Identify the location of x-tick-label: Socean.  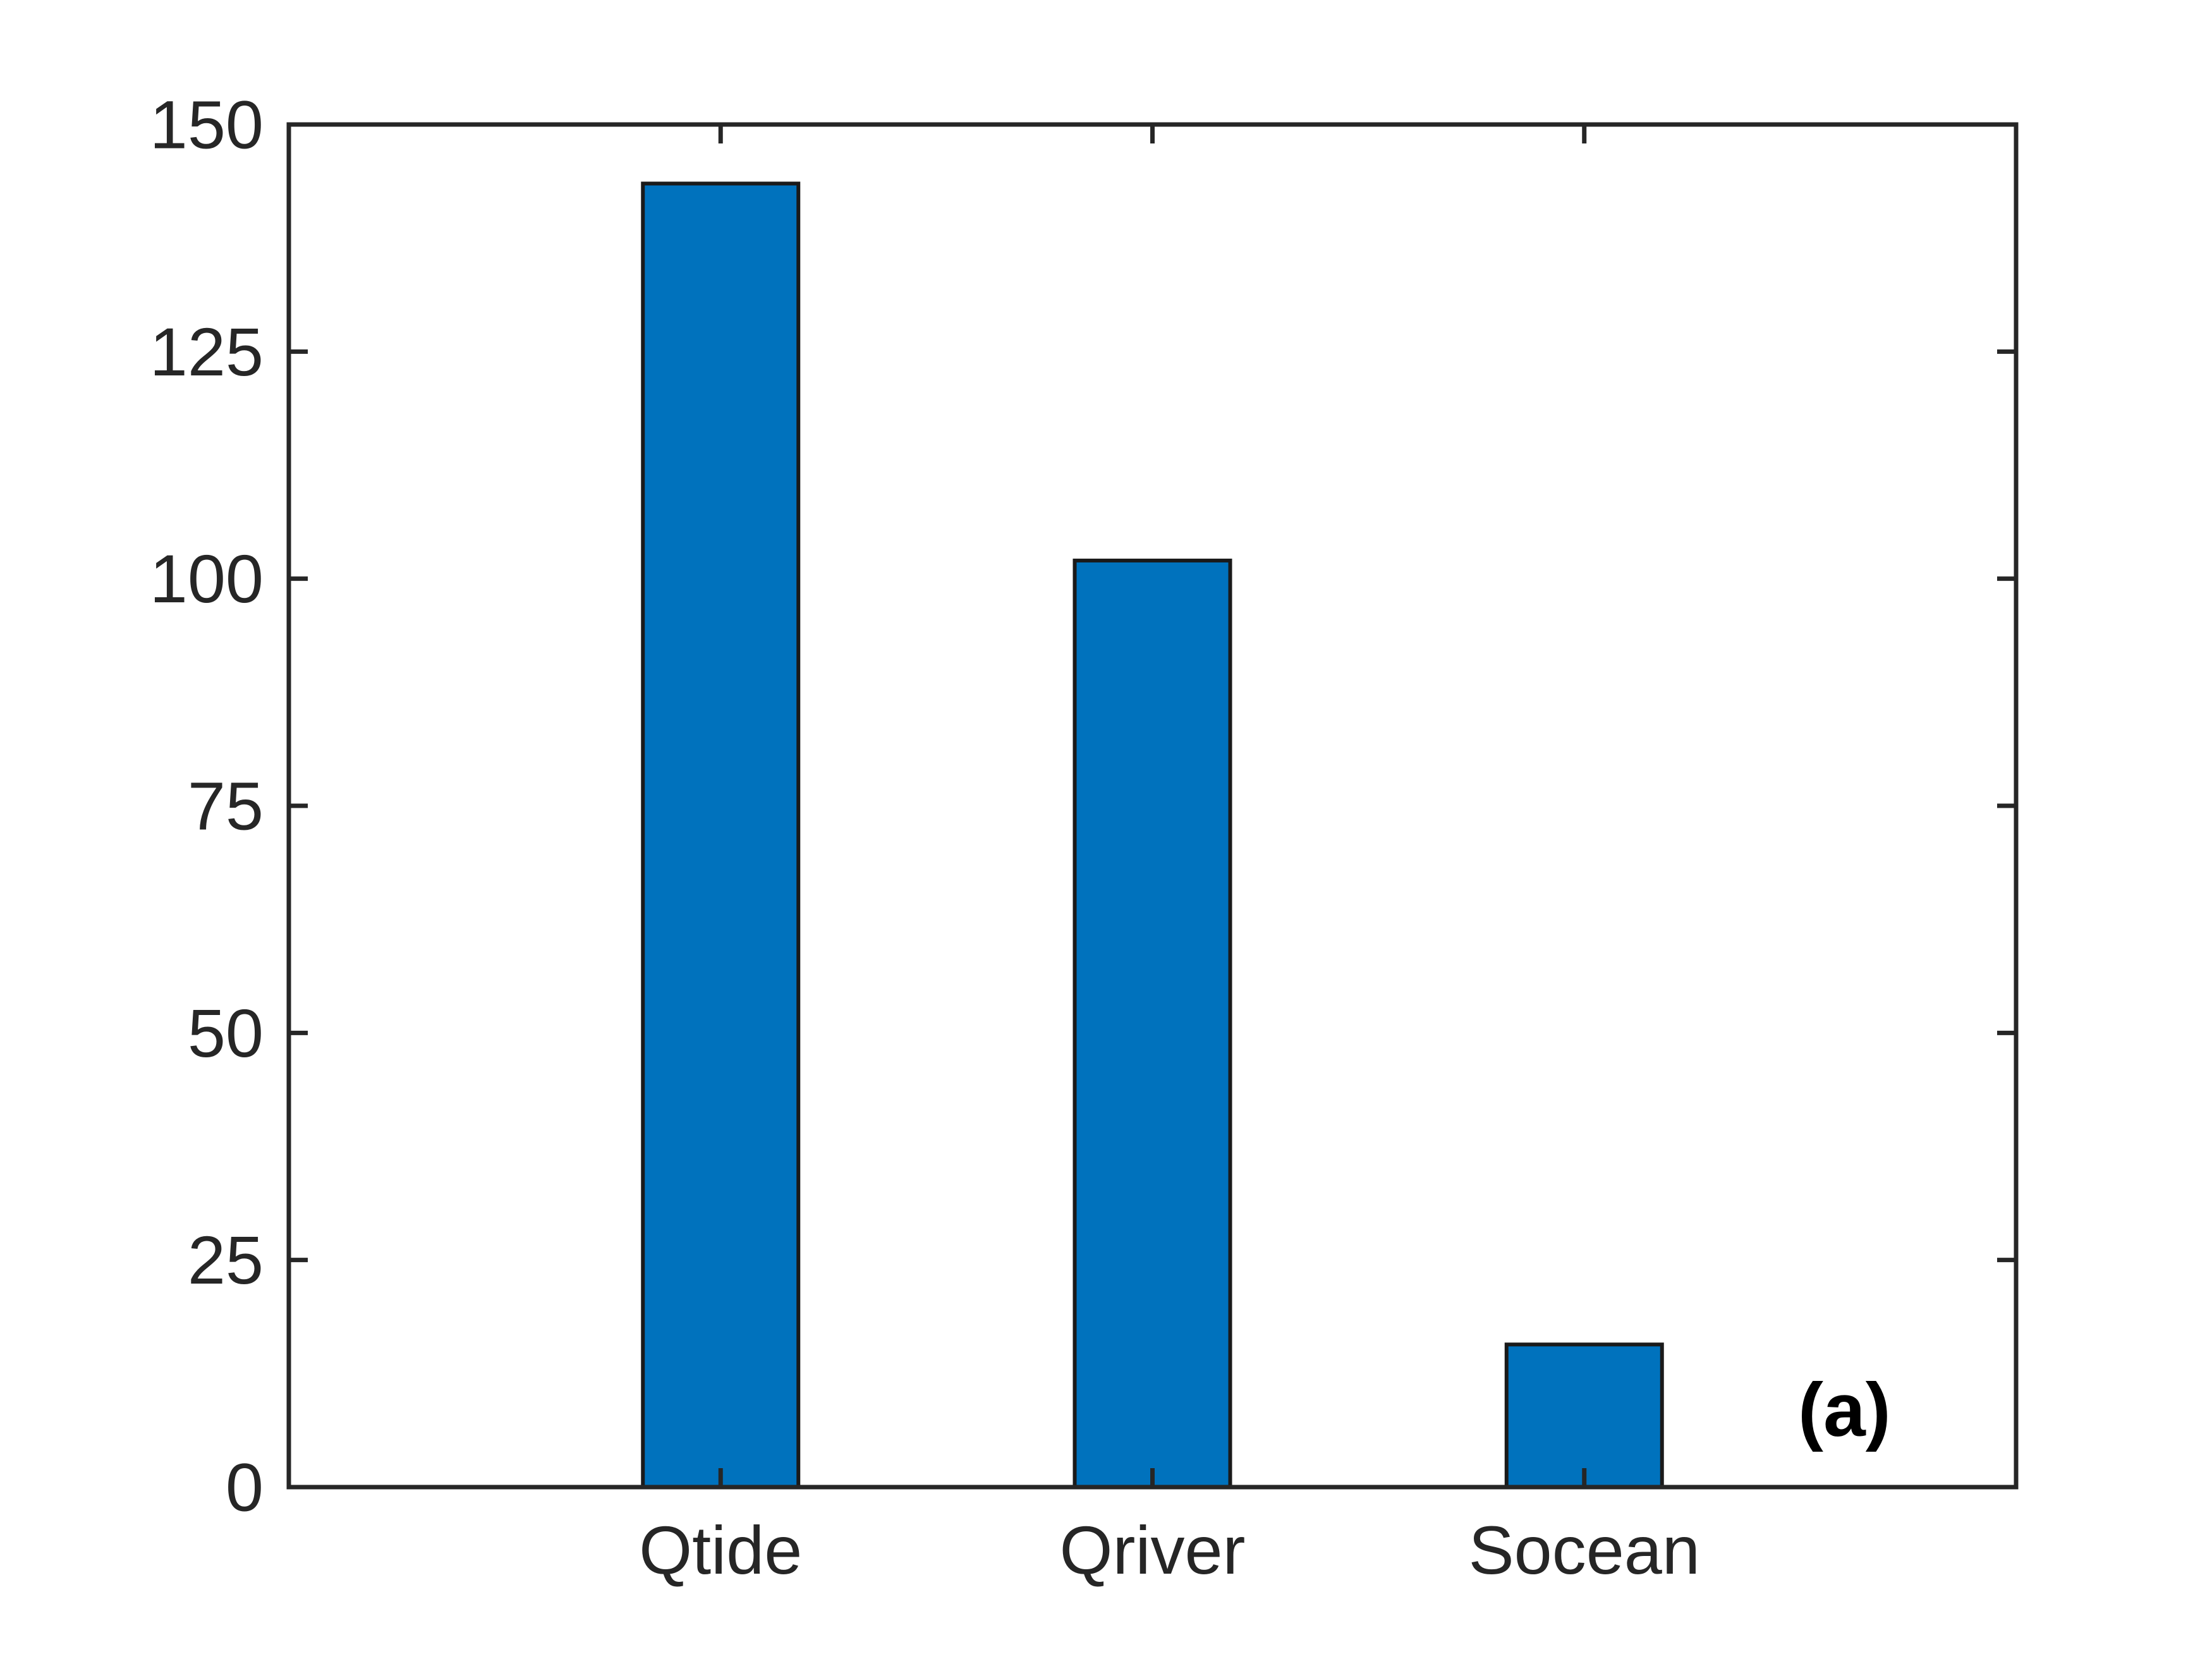
(1584, 1550).